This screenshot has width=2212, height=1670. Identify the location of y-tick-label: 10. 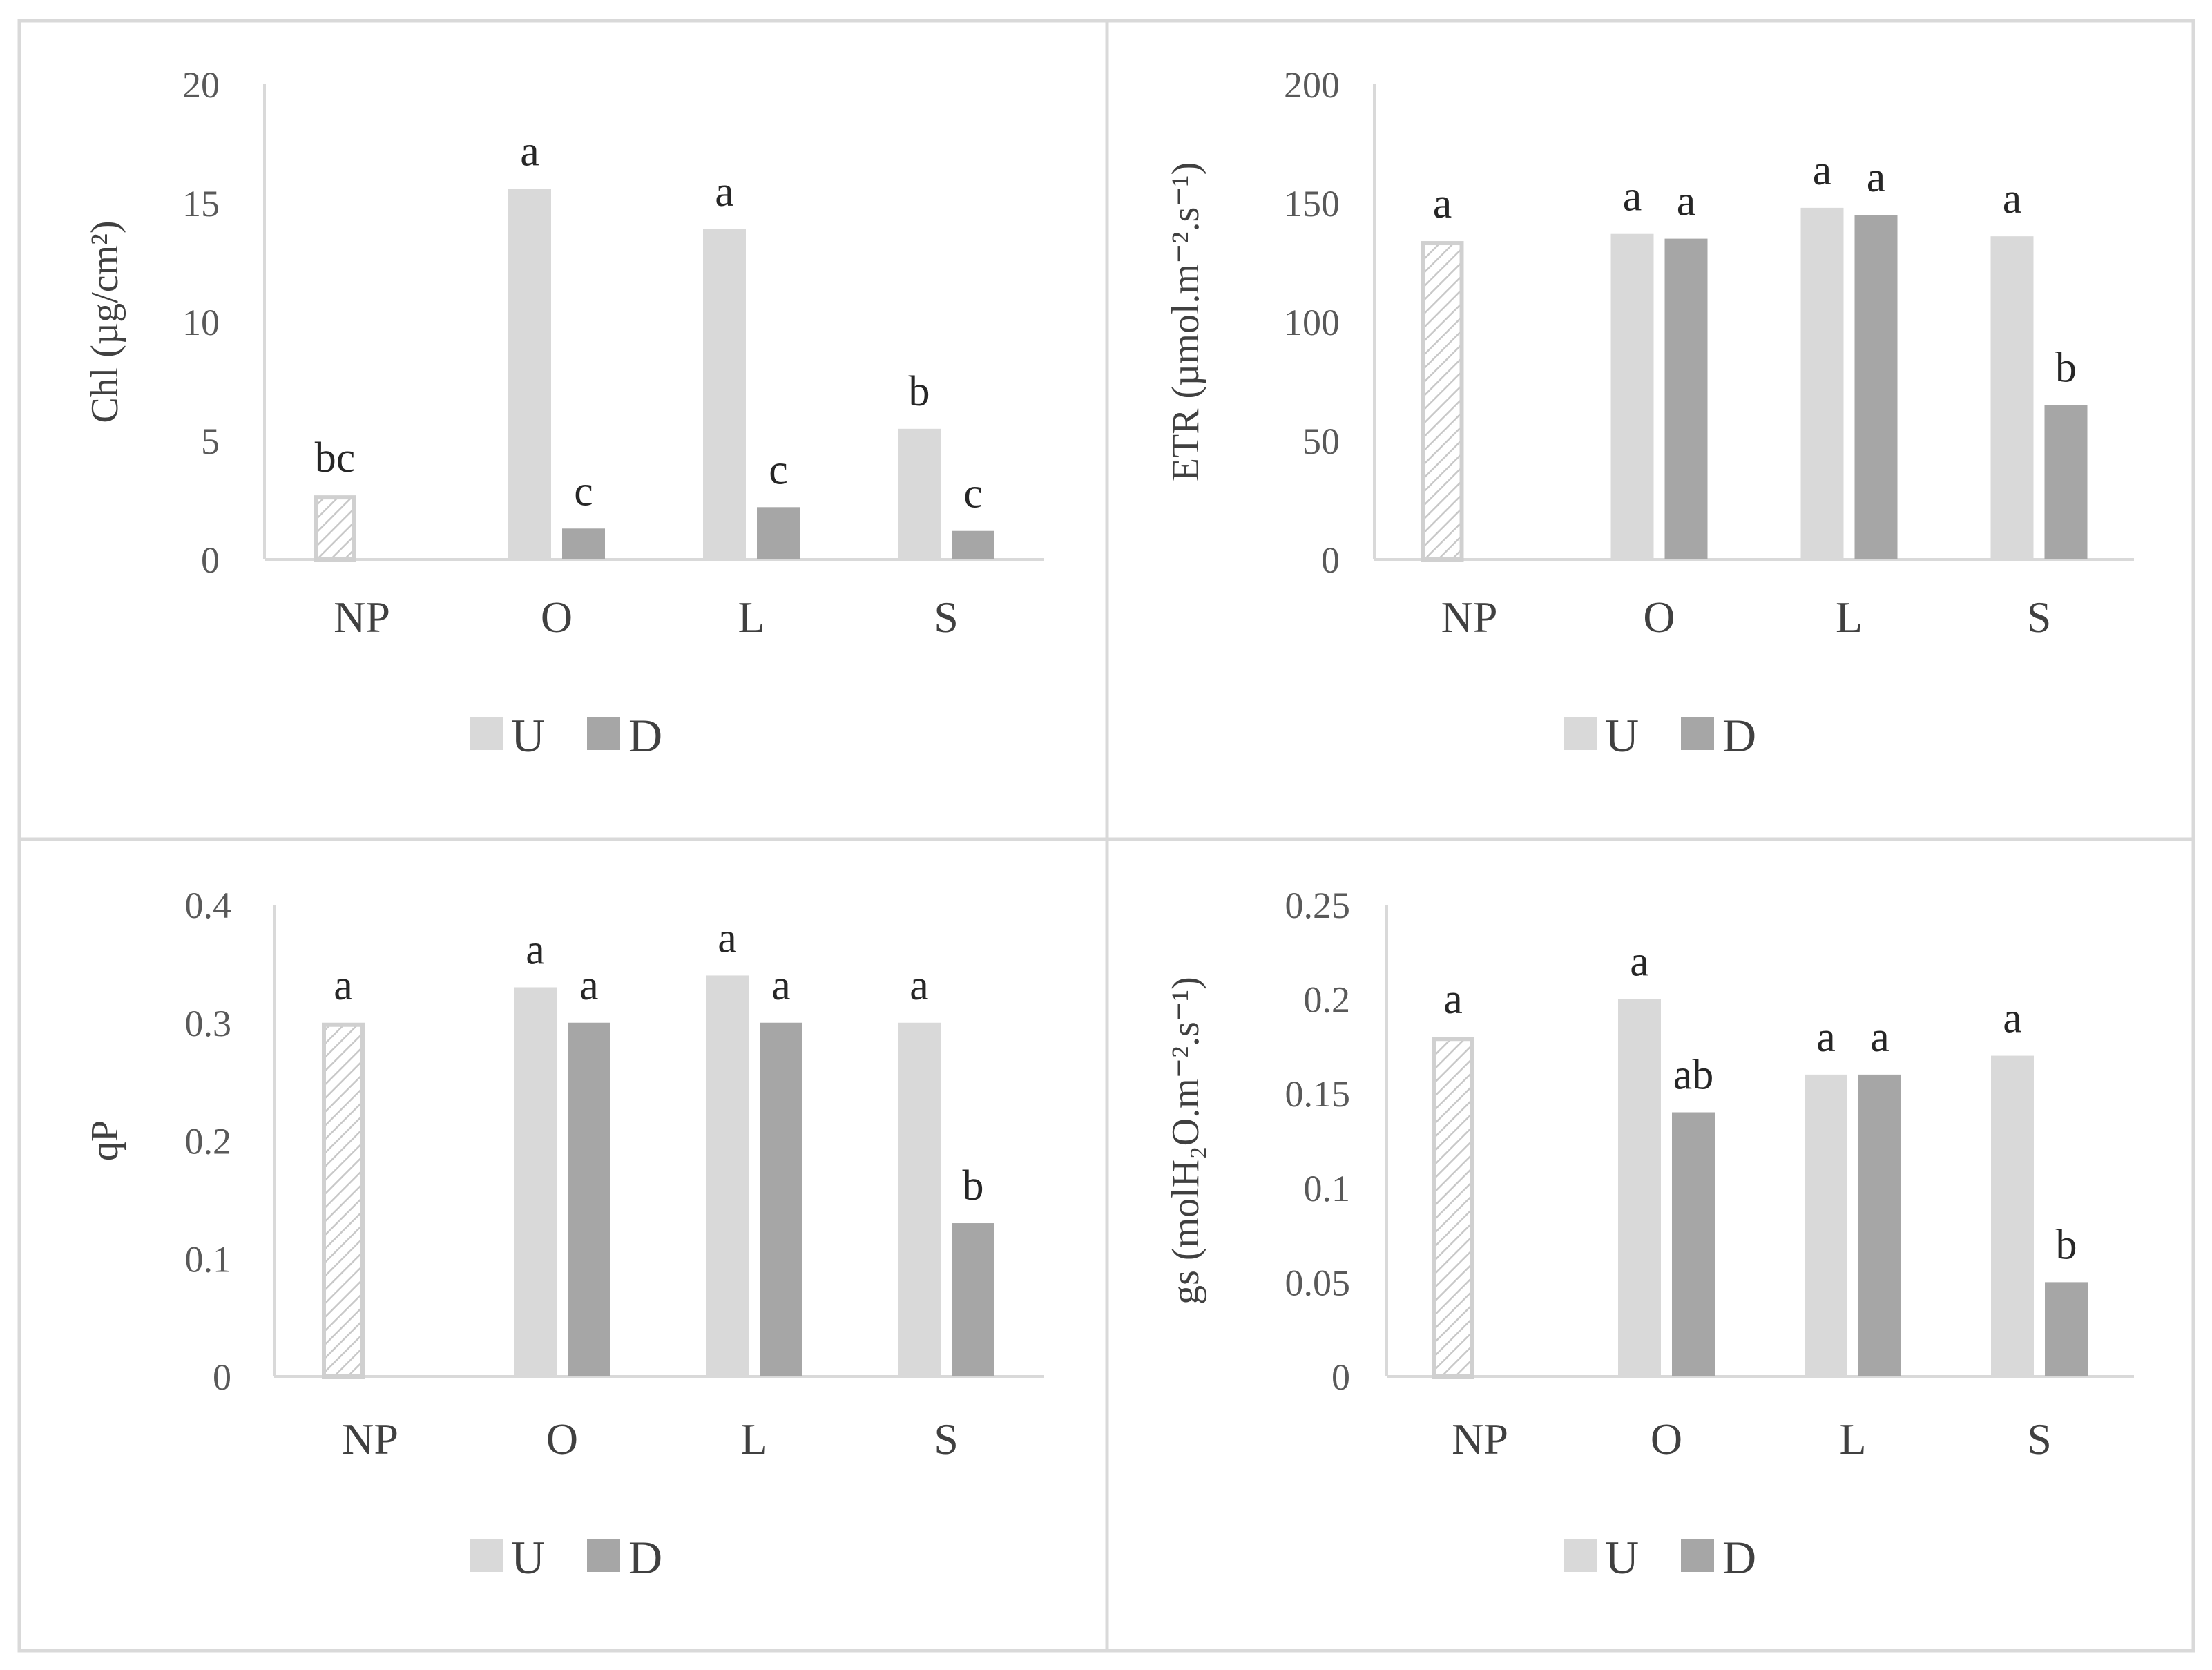
(201, 322).